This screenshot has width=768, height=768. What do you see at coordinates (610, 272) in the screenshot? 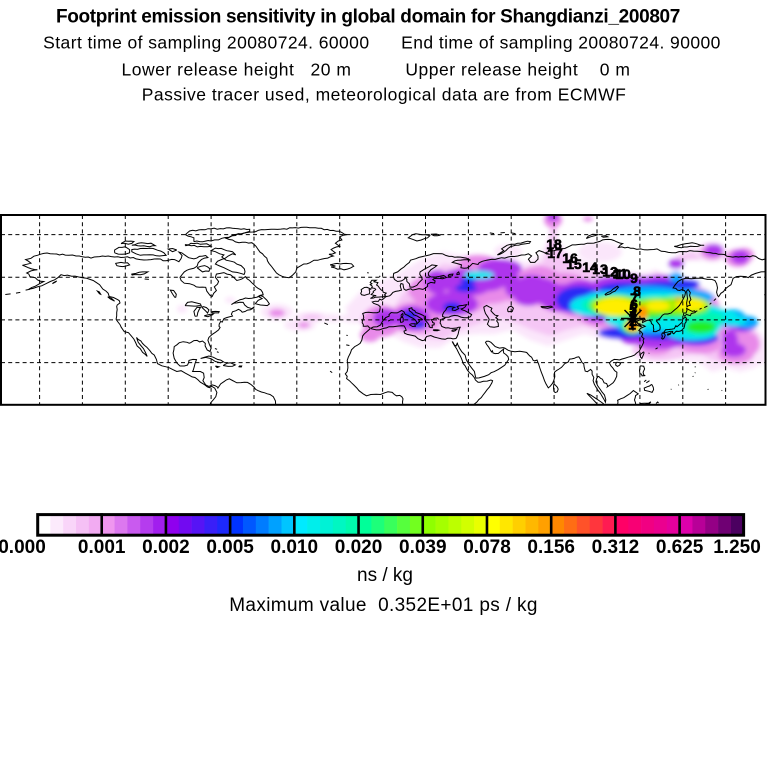
I see `svg-text: 12` at bounding box center [610, 272].